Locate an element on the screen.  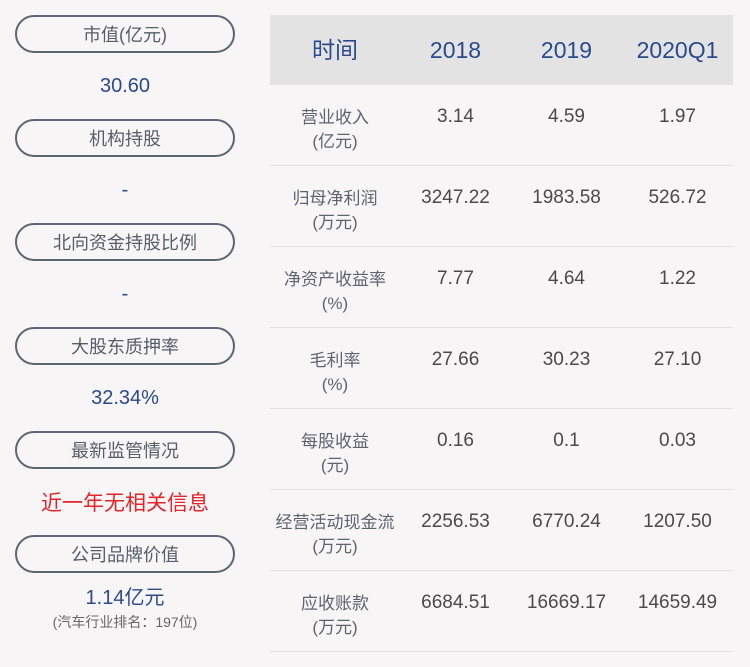
table-cell: 3247.22 is located at coordinates (455, 197).